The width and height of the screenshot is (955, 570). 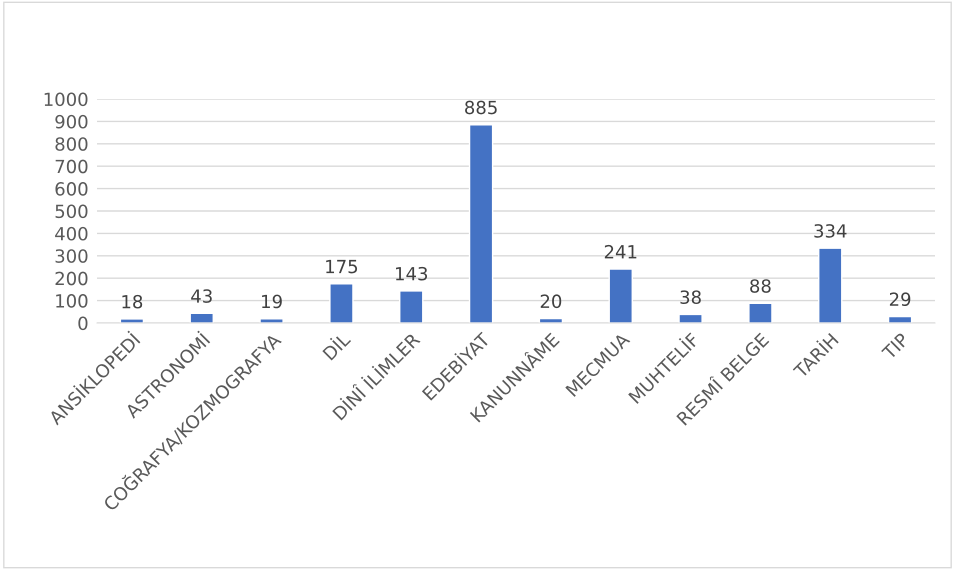 What do you see at coordinates (412, 273) in the screenshot?
I see `data-label: 143` at bounding box center [412, 273].